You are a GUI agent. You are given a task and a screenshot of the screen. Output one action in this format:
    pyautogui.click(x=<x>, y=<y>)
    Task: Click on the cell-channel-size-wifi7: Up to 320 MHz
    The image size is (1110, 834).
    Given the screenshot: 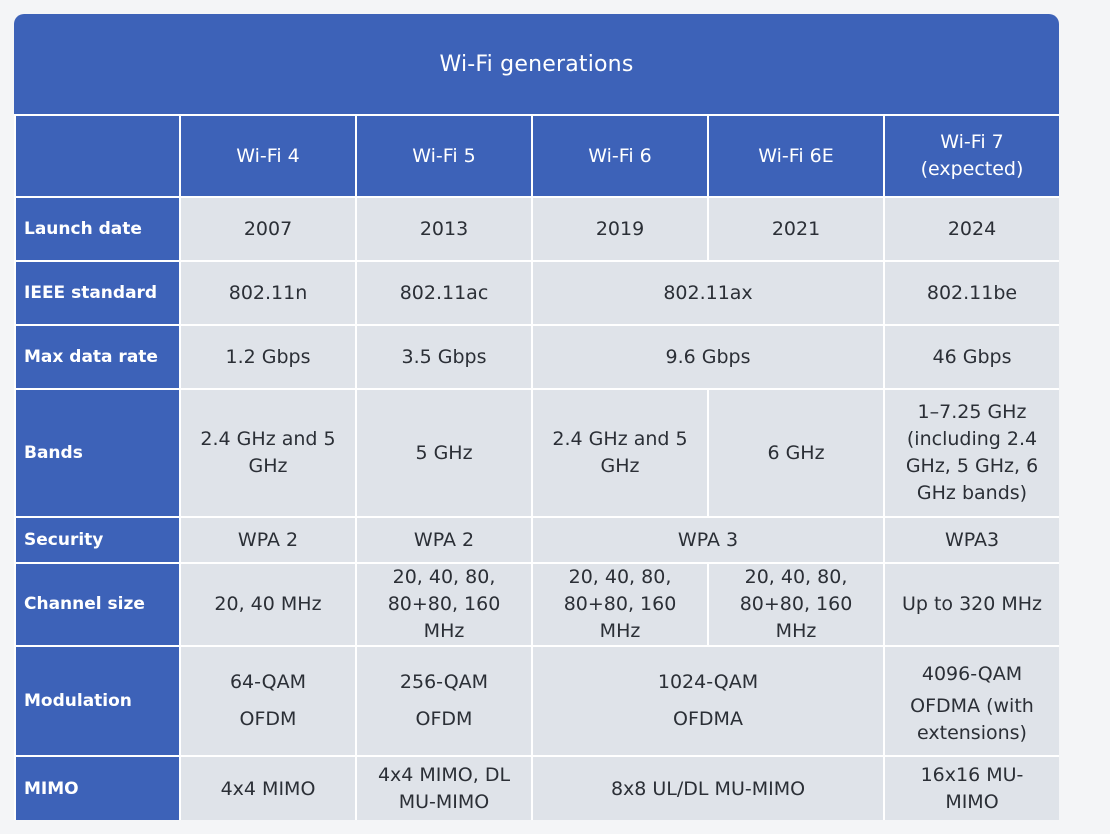 What is the action you would take?
    pyautogui.click(x=971, y=604)
    